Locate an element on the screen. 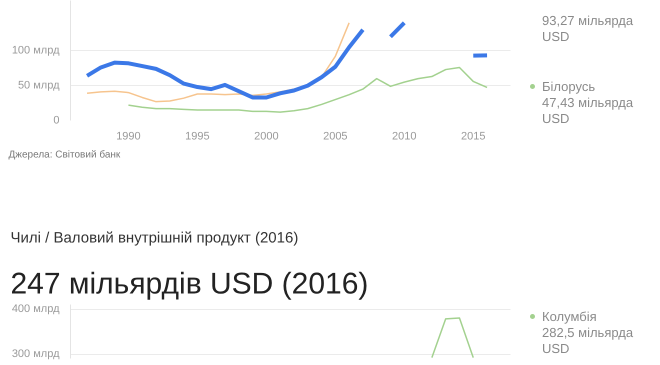 The width and height of the screenshot is (660, 365). chart-title: Чилі / Валовий внутрішній продукт (2016) is located at coordinates (154, 238).